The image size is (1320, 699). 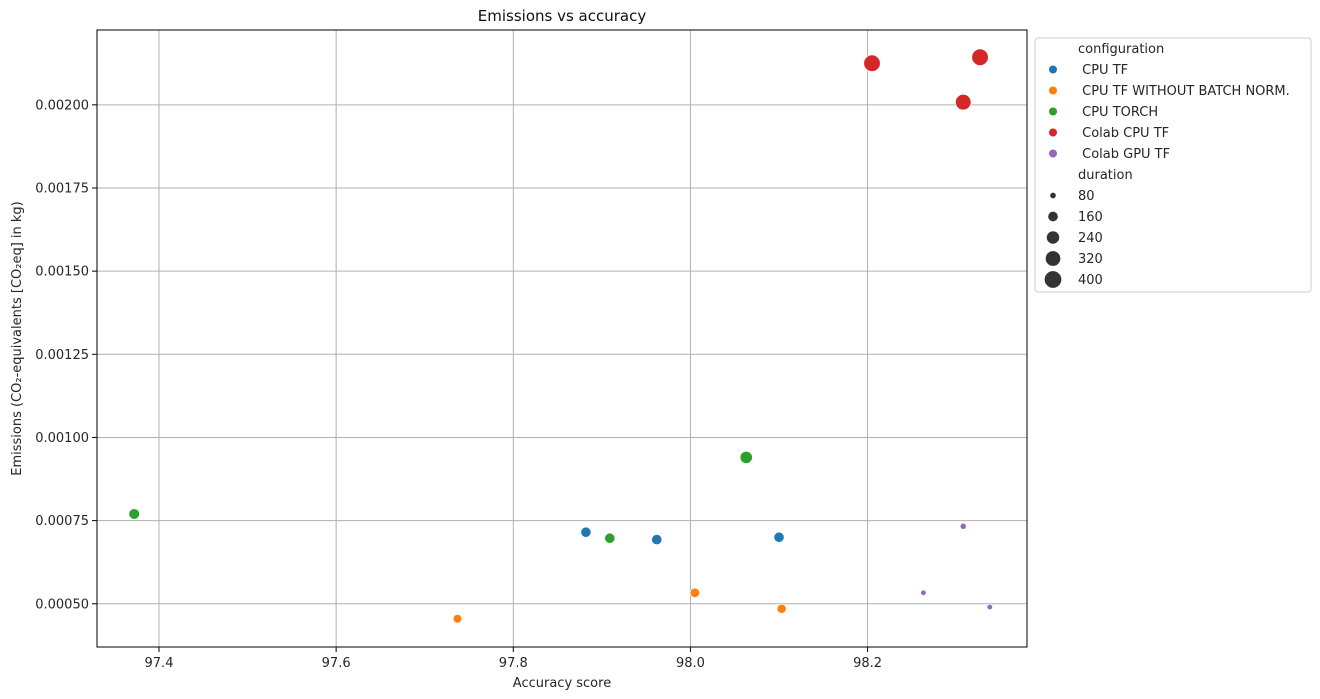 I want to click on legend-frame, so click(x=1173, y=165).